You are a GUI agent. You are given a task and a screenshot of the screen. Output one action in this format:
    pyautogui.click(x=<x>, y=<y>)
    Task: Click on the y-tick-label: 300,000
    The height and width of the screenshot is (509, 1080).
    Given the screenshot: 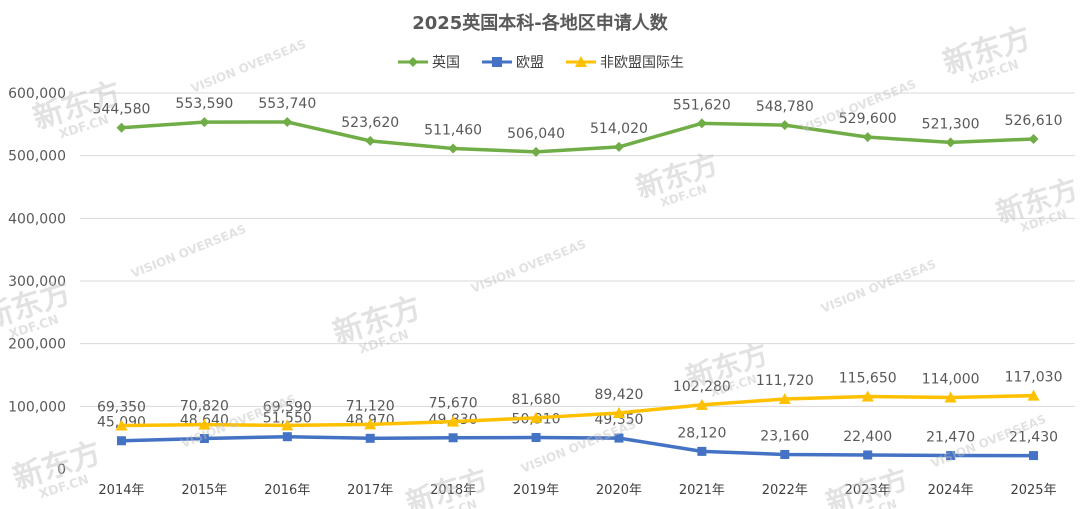 What is the action you would take?
    pyautogui.click(x=37, y=282)
    